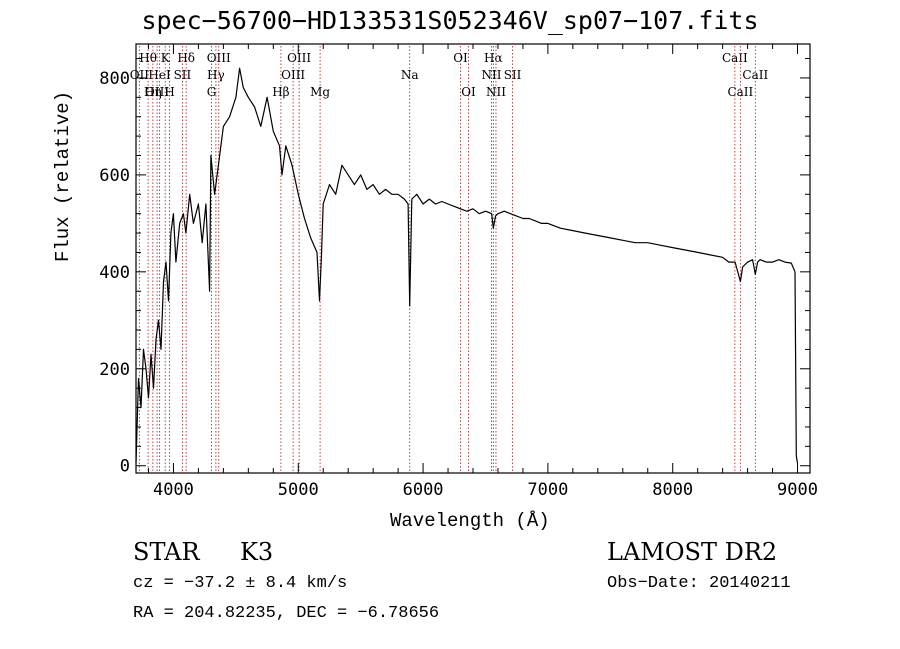 This screenshot has width=900, height=649. What do you see at coordinates (280, 92) in the screenshot?
I see `spectral-line-label: Hβ` at bounding box center [280, 92].